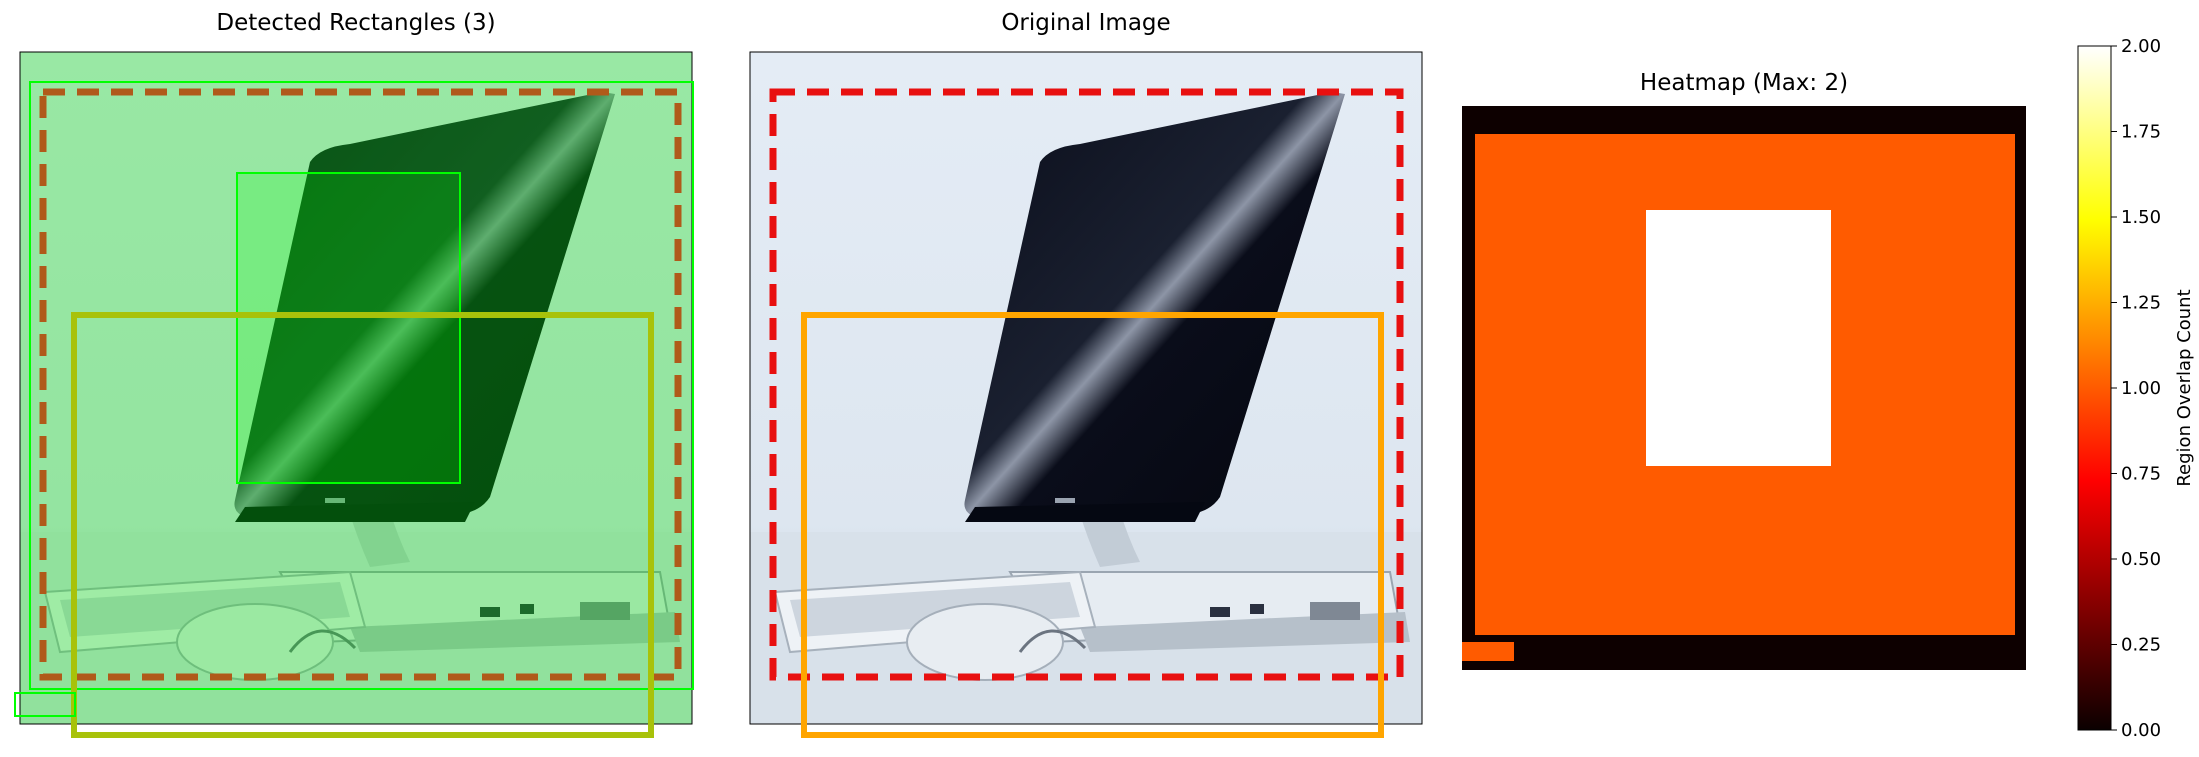 The image size is (2199, 757). What do you see at coordinates (2141, 388) in the screenshot?
I see `colorbar-tick-label: 1.00` at bounding box center [2141, 388].